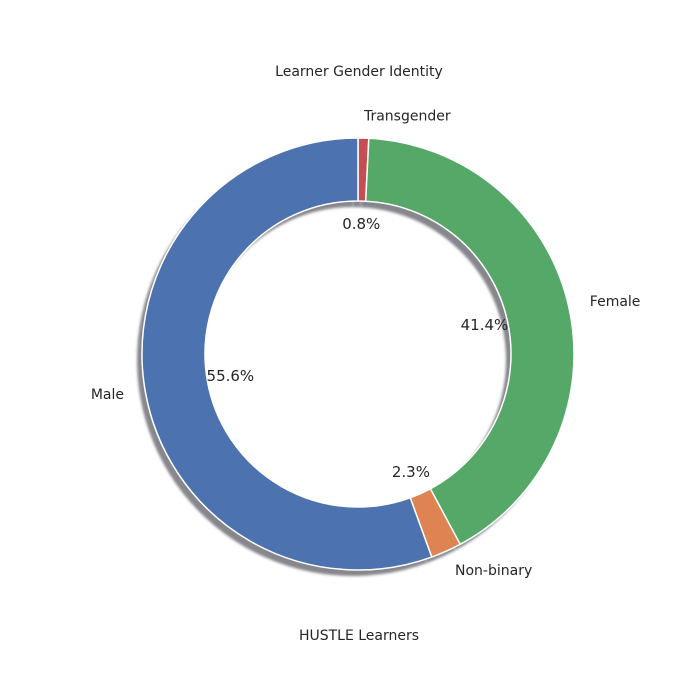 Image resolution: width=700 pixels, height=700 pixels. What do you see at coordinates (361, 224) in the screenshot?
I see `percent-label-transgender: 0.8%` at bounding box center [361, 224].